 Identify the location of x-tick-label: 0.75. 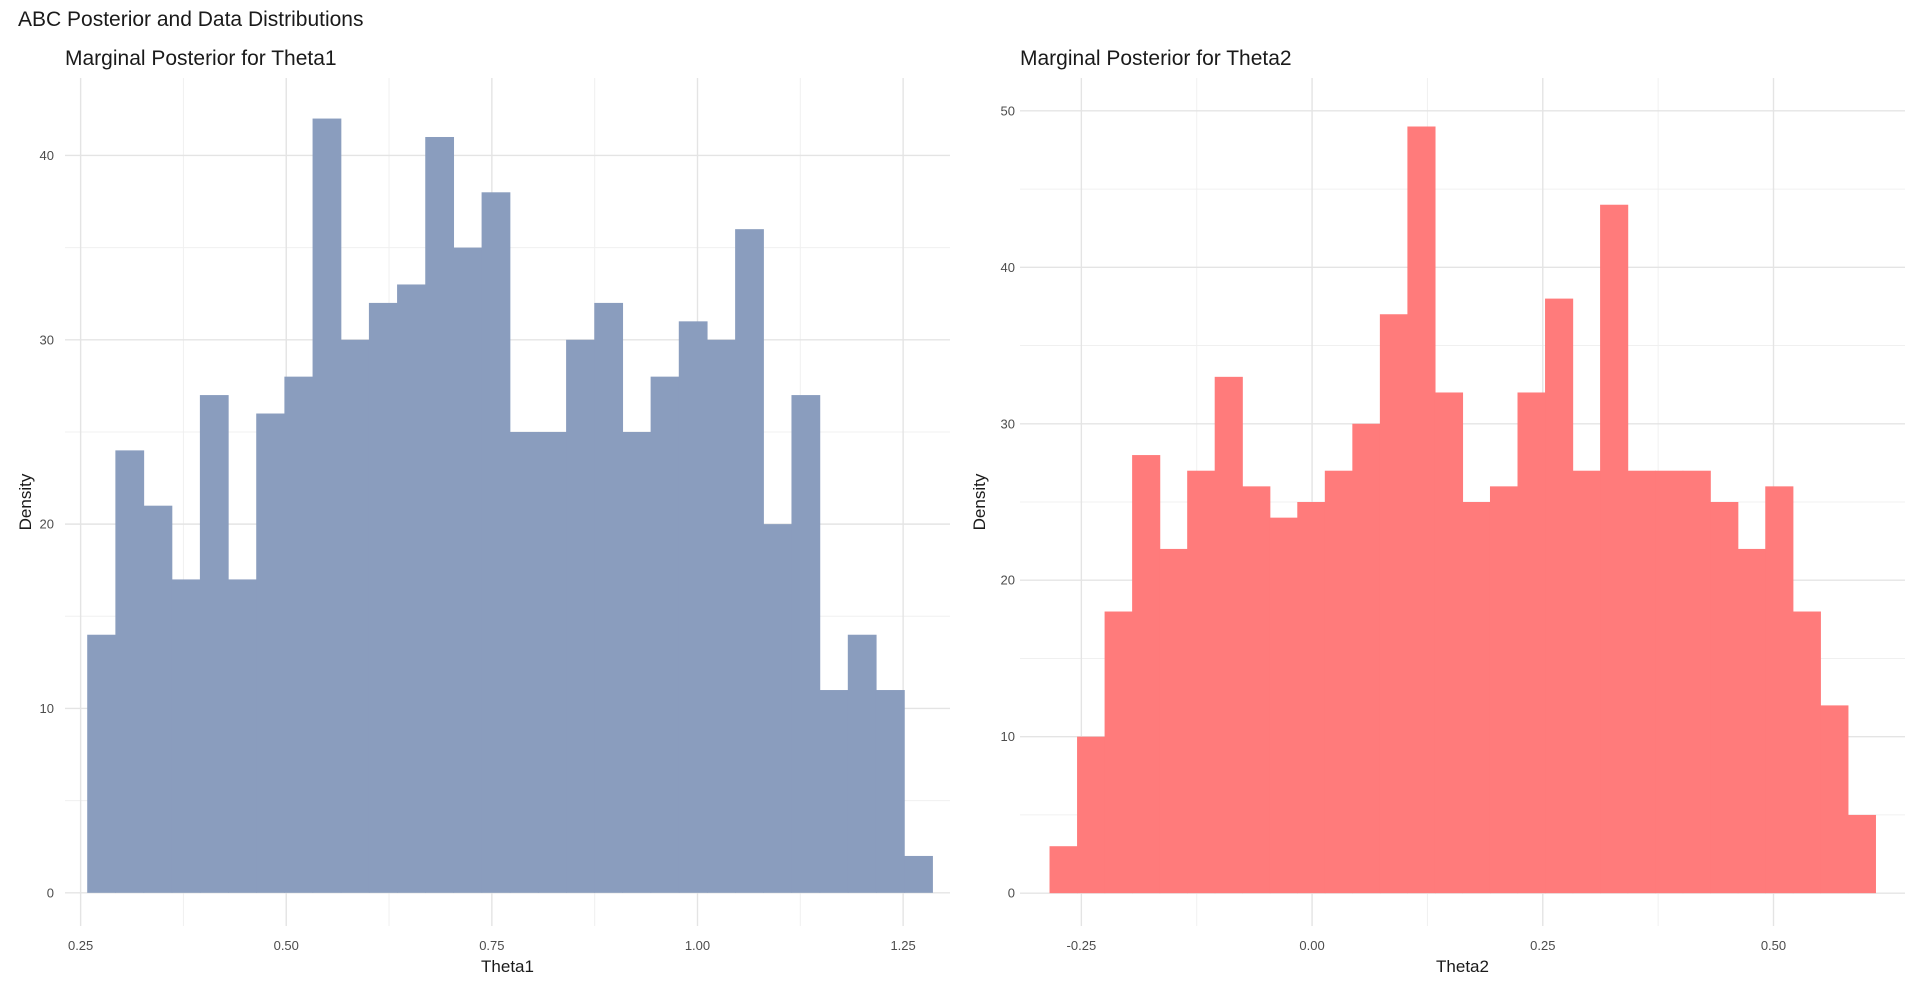
(491, 945).